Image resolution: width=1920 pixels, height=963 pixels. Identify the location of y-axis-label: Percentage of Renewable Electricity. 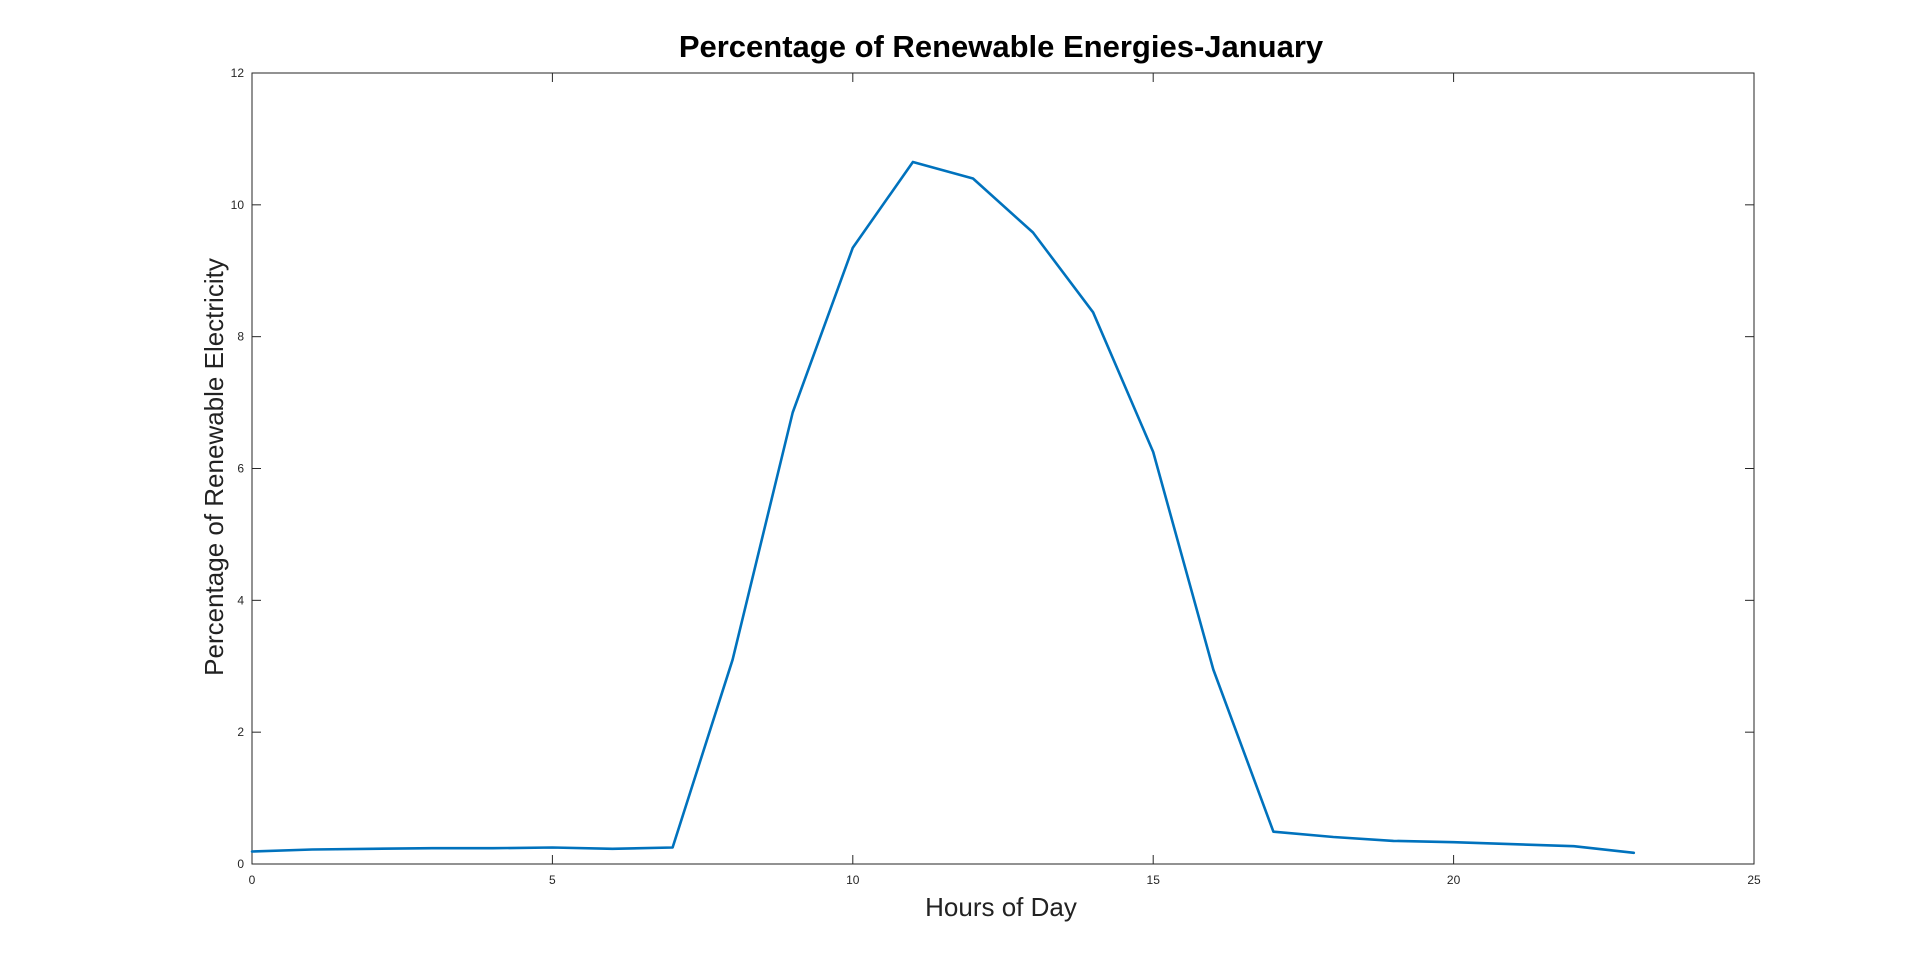
(214, 467).